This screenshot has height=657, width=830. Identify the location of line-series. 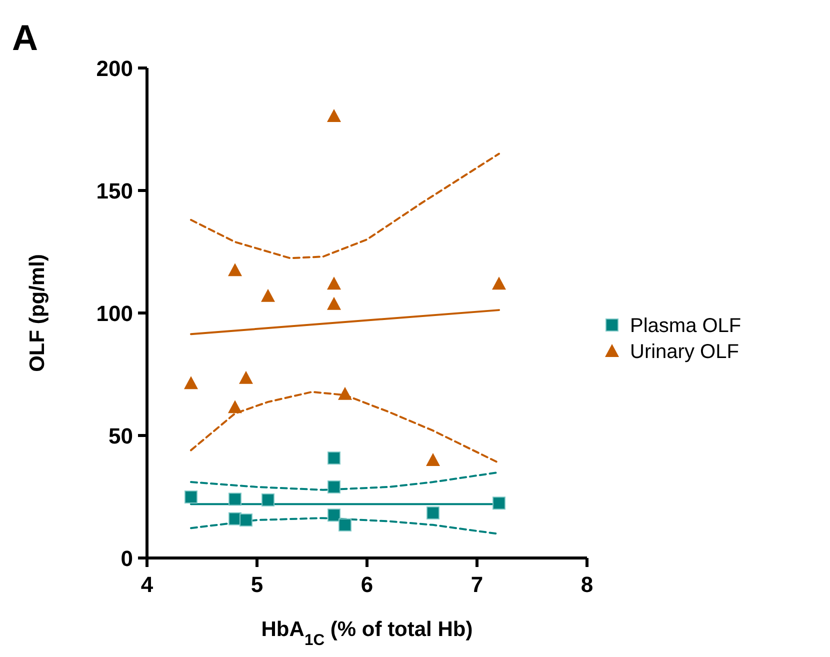
(345, 206).